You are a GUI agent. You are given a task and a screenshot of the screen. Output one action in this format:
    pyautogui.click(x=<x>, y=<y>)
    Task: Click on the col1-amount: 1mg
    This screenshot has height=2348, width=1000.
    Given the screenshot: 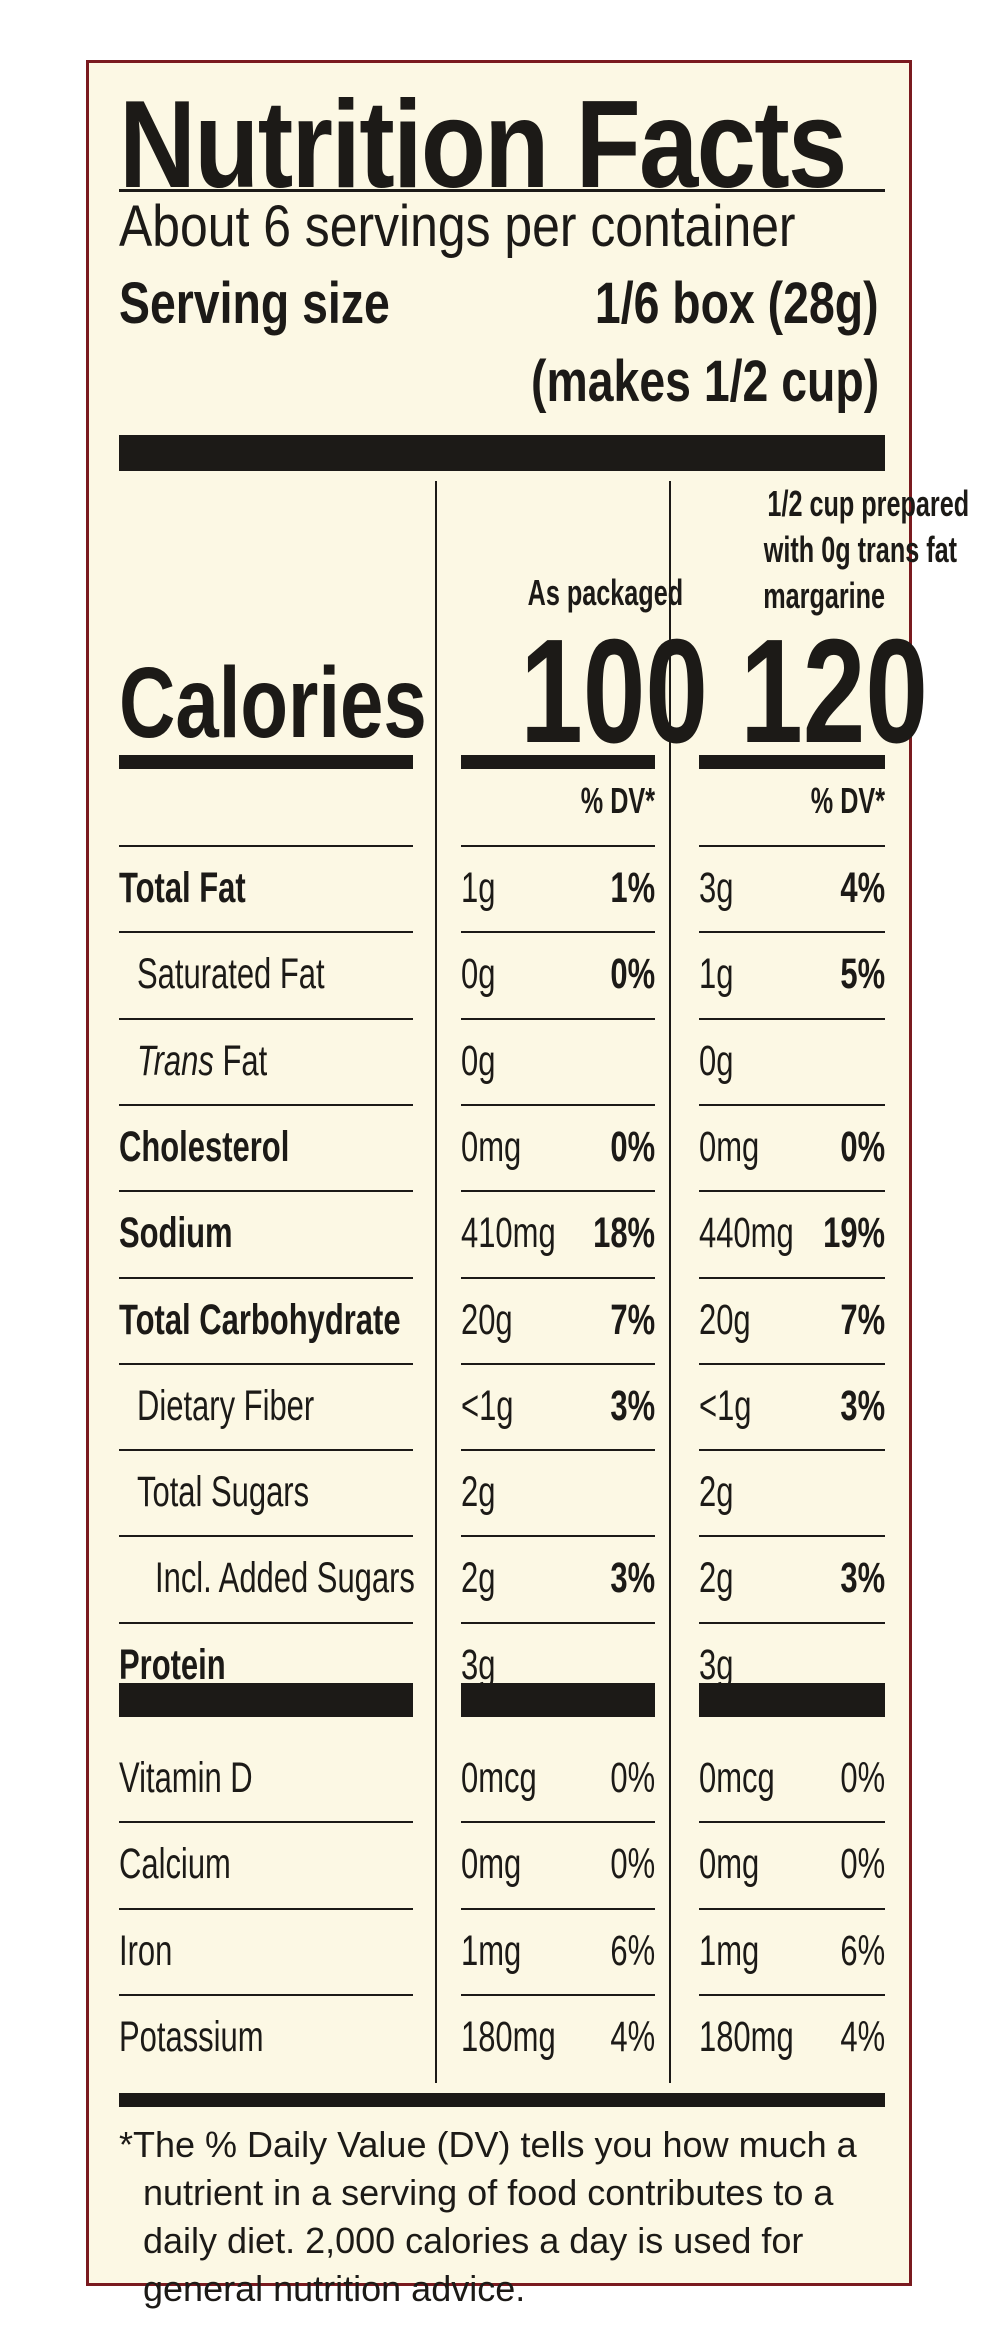 What is the action you would take?
    pyautogui.click(x=491, y=1951)
    